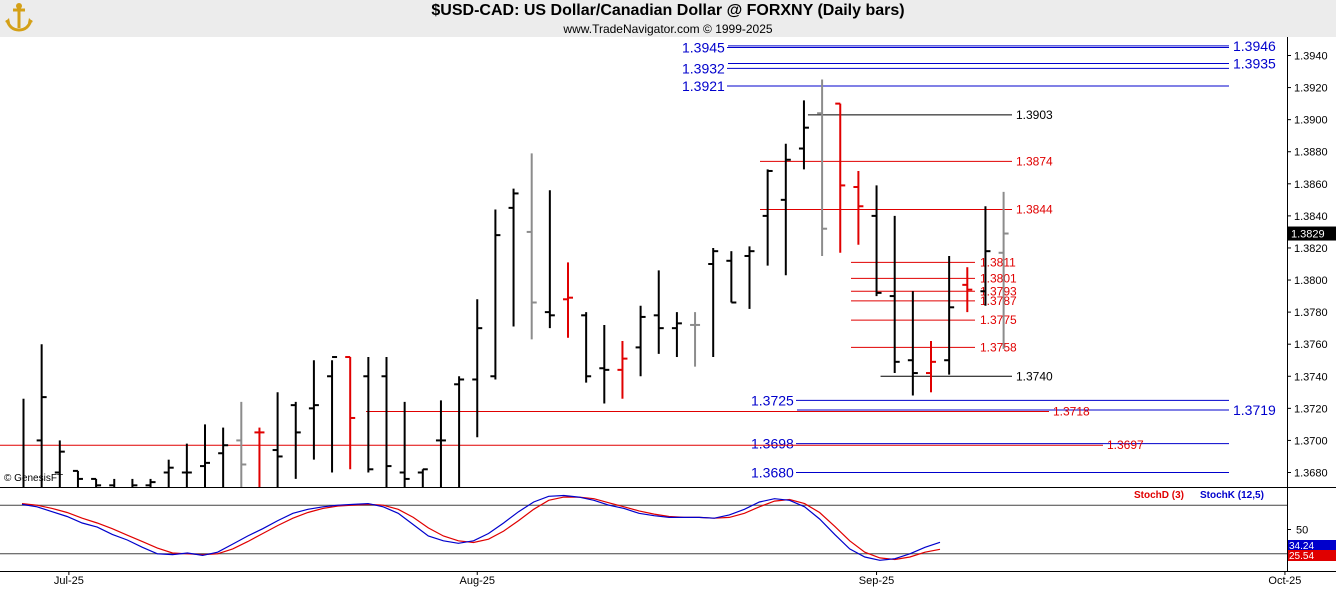 This screenshot has width=1336, height=591. Describe the element at coordinates (998, 291) in the screenshot. I see `red-level-label: 1.3793` at that location.